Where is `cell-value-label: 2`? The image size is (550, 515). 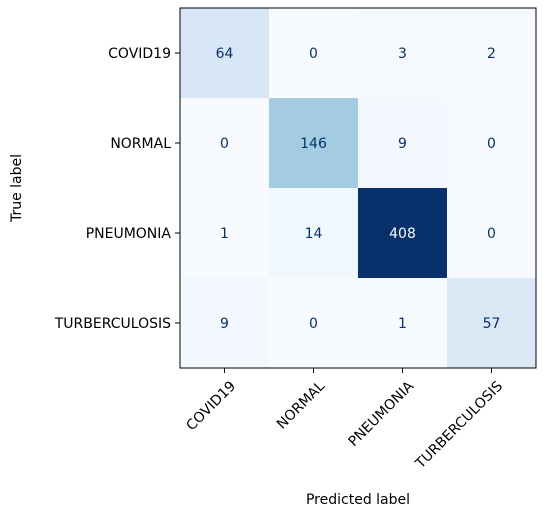
cell-value-label: 2 is located at coordinates (491, 54).